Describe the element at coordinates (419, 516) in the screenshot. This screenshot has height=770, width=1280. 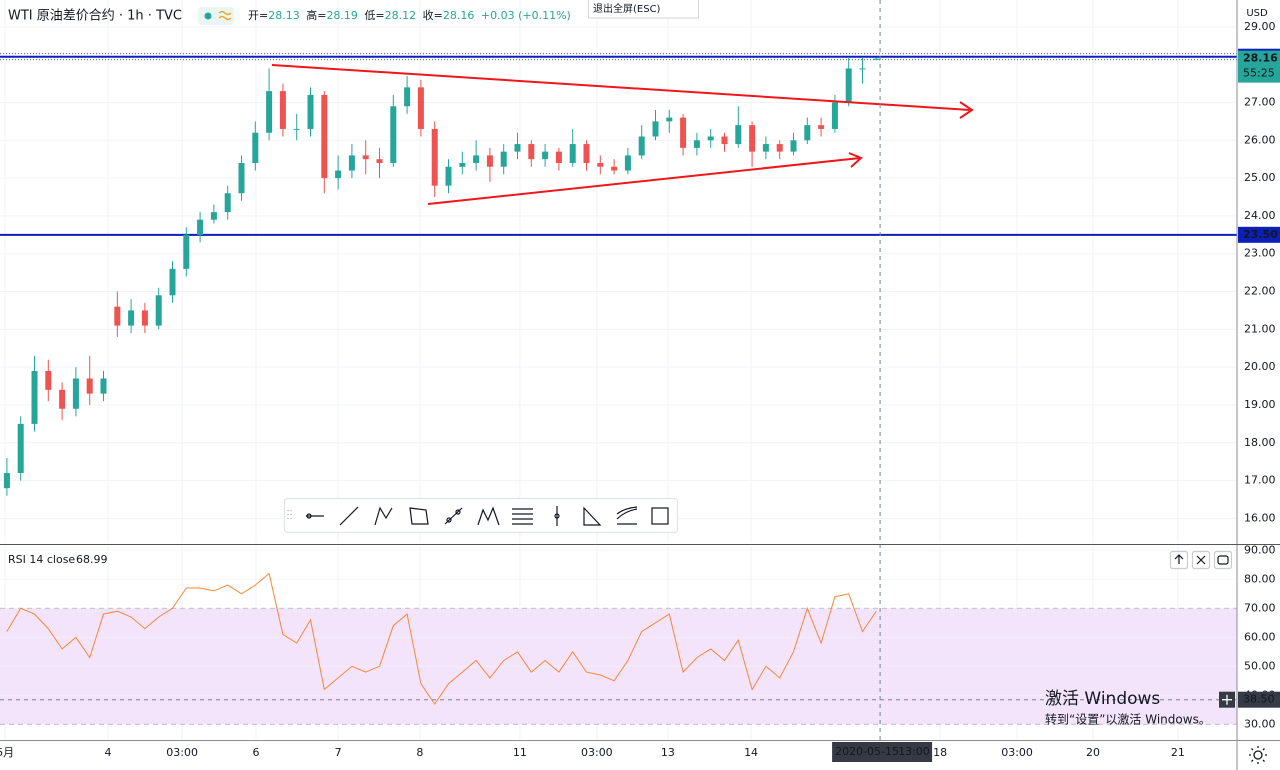
I see `tool-polygon` at that location.